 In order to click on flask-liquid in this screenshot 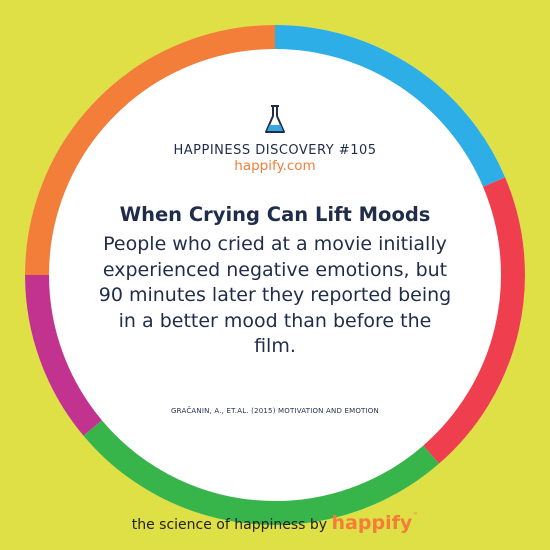, I will do `click(275, 128)`.